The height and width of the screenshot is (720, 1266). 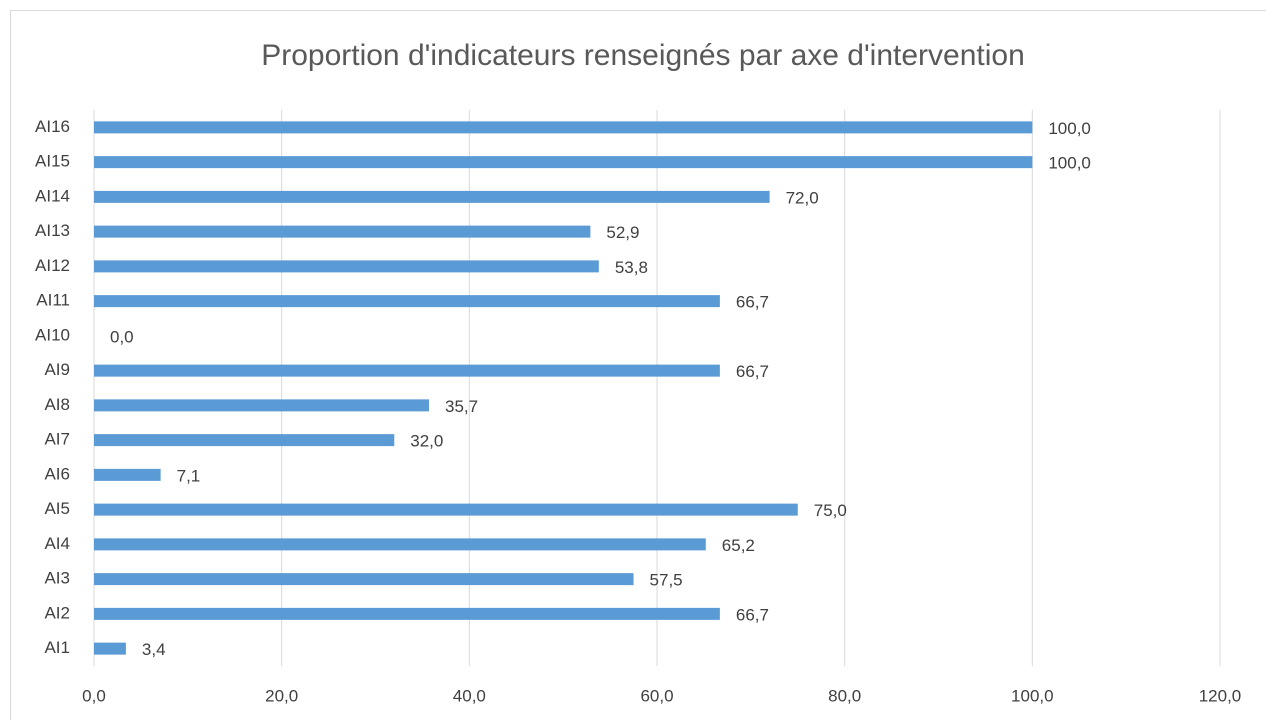 I want to click on y-tick-label: AI13, so click(x=52, y=230).